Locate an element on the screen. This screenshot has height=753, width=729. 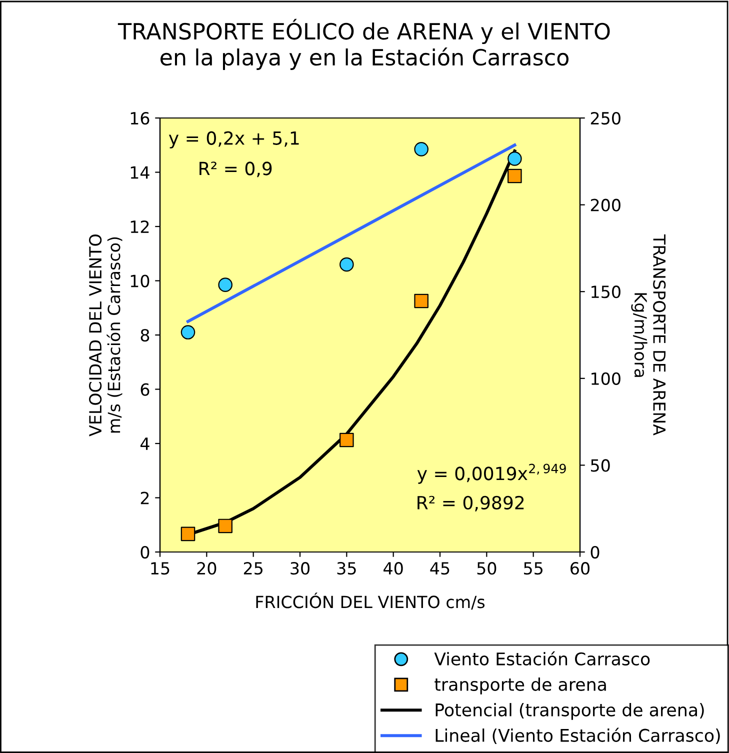
x-tick-label: 35 is located at coordinates (346, 568).